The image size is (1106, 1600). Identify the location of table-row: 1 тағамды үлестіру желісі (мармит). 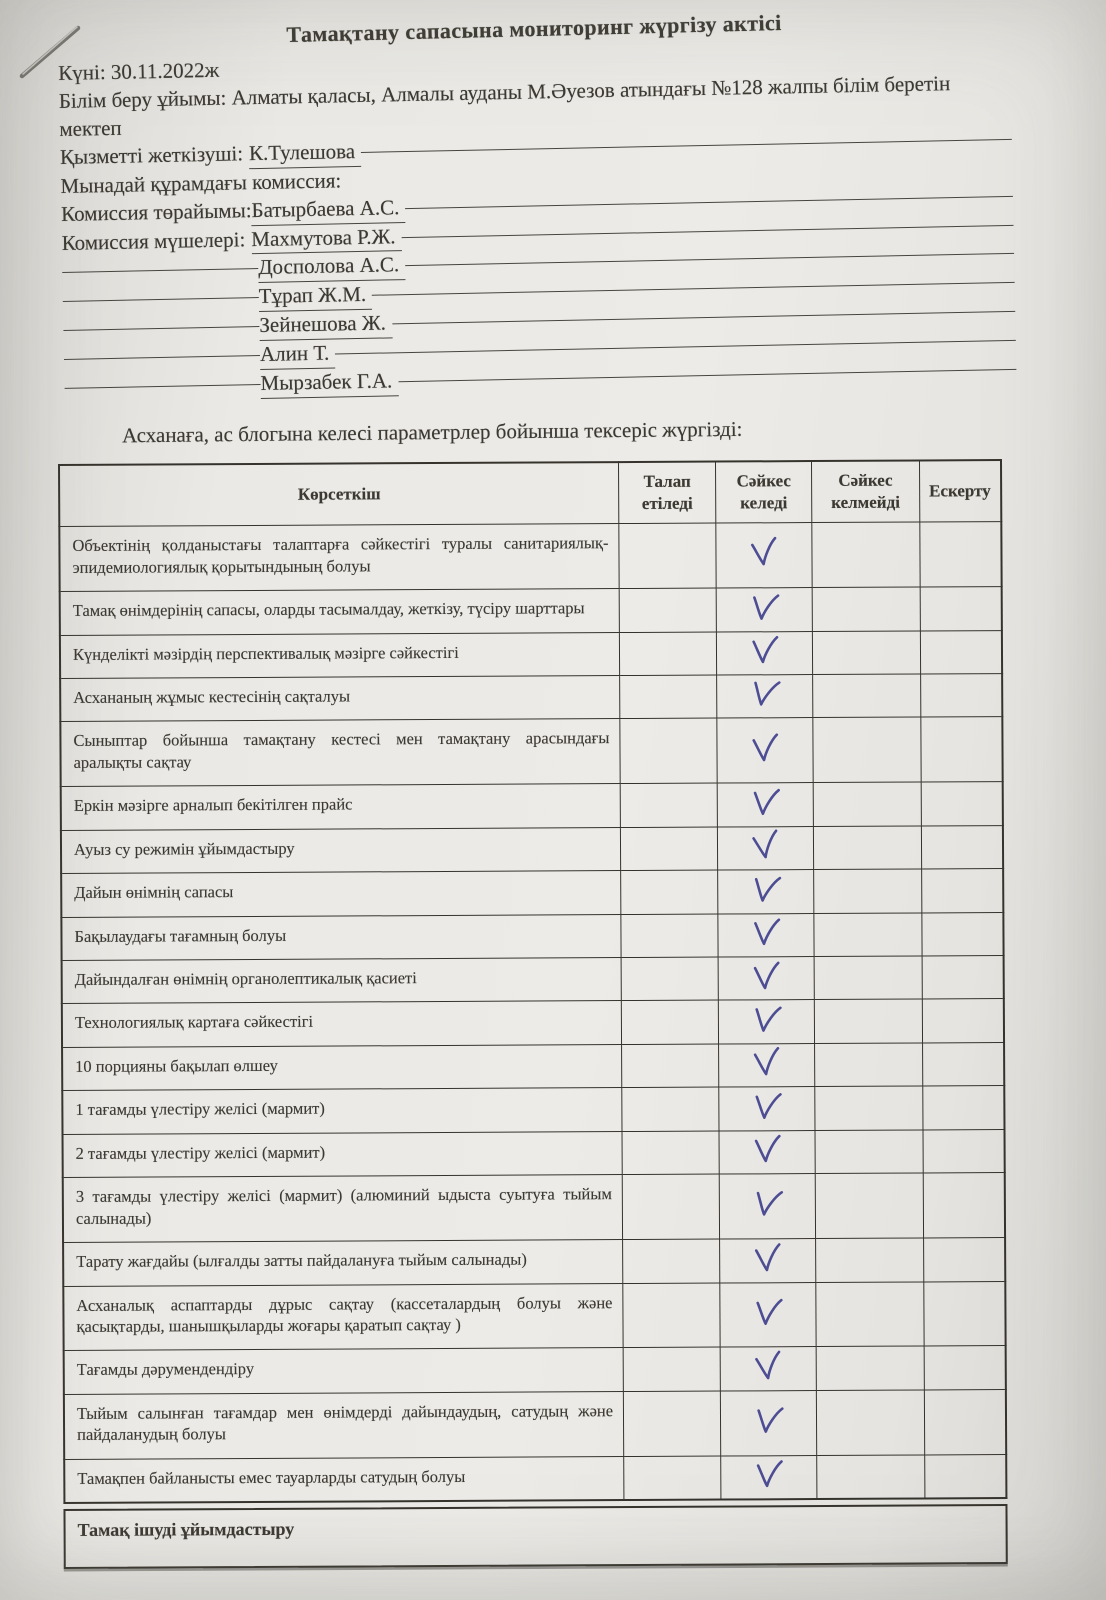
(533, 1110).